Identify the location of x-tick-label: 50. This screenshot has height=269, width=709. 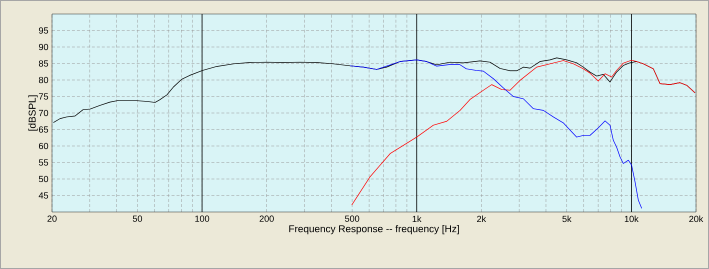
(137, 219).